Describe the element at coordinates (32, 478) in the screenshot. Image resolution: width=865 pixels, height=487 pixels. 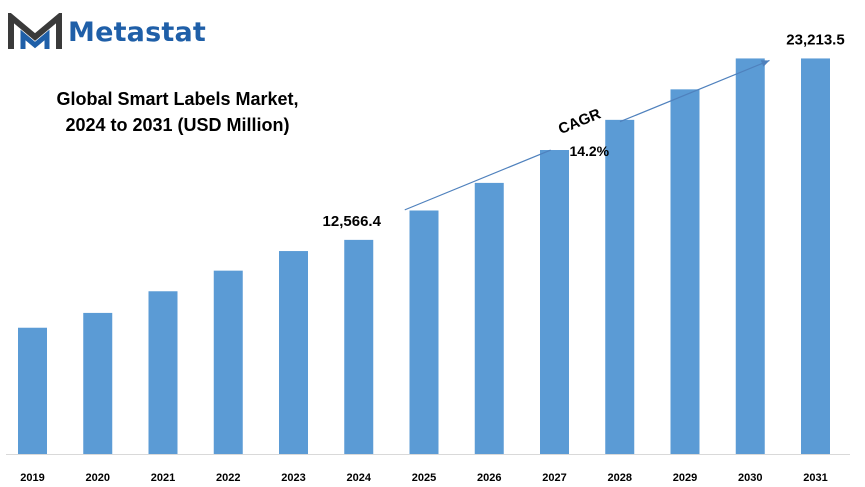
I see `x-tick-label-2019: 2019` at that location.